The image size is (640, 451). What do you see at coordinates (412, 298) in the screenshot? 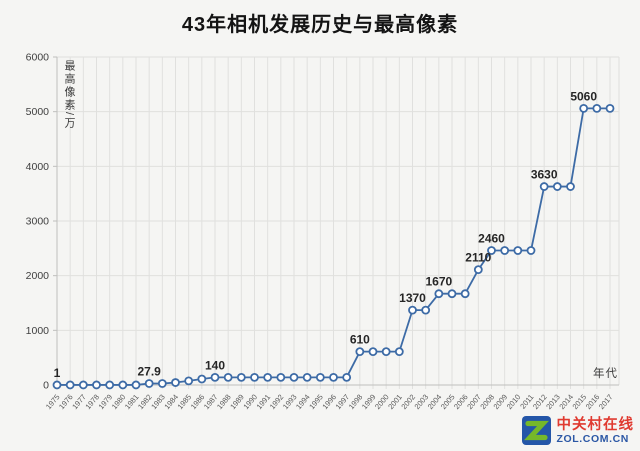
I see `data-label: 1370` at bounding box center [412, 298].